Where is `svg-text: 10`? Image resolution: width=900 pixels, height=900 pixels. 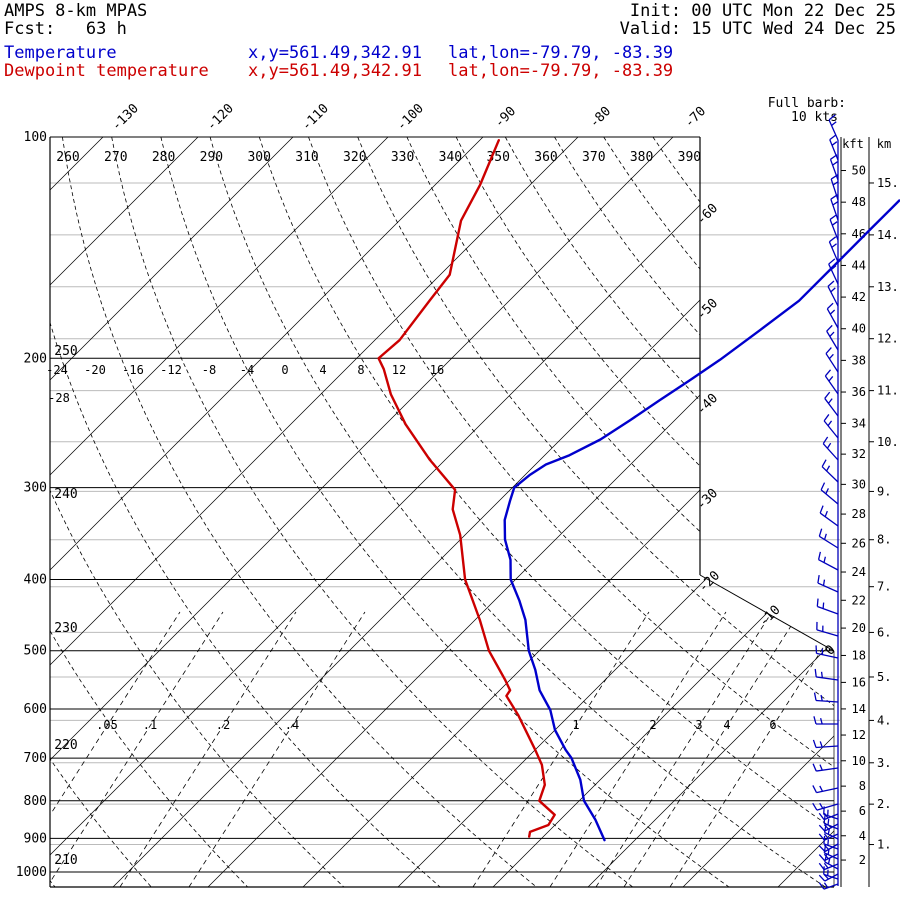
svg-text: 10 is located at coordinates (859, 761).